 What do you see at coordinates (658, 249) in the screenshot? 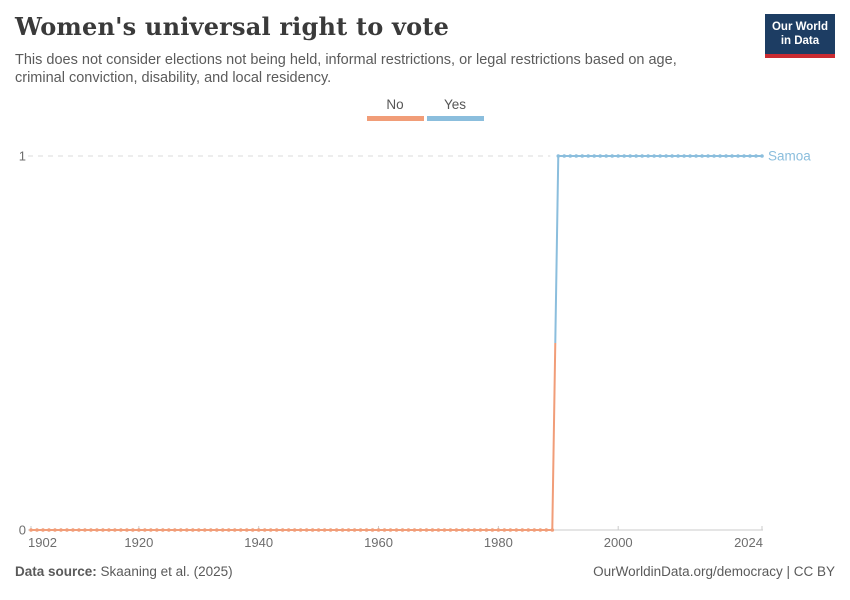
I see `series-line-yes` at bounding box center [658, 249].